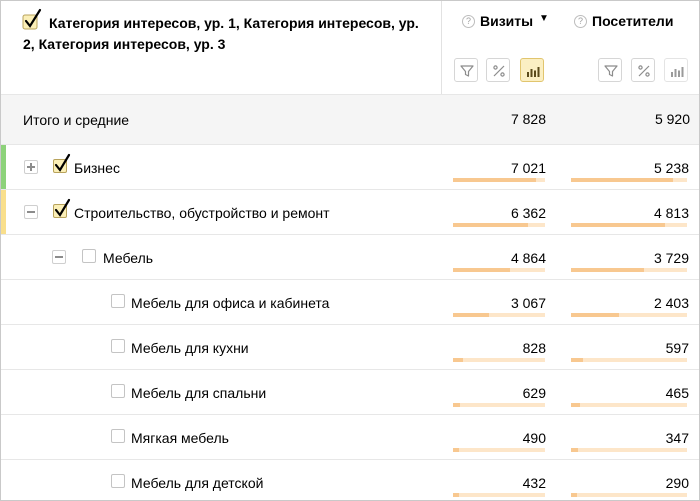 The image size is (700, 501). What do you see at coordinates (671, 168) in the screenshot?
I see `row-visitors: 5 238` at bounding box center [671, 168].